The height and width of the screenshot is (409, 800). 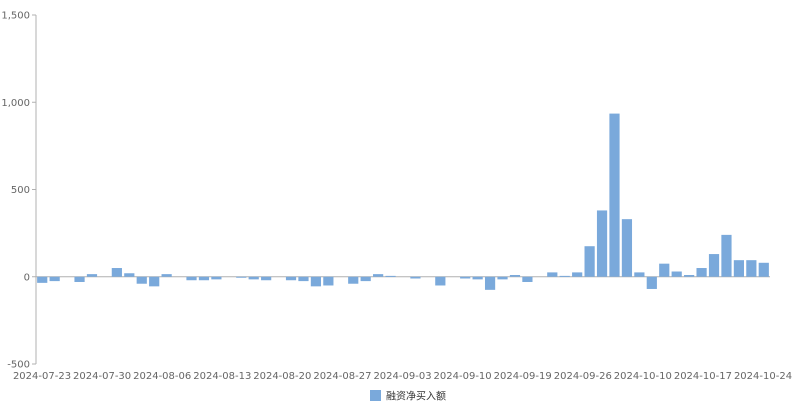 I want to click on x-tick-label: 2024-07-30, so click(x=102, y=376).